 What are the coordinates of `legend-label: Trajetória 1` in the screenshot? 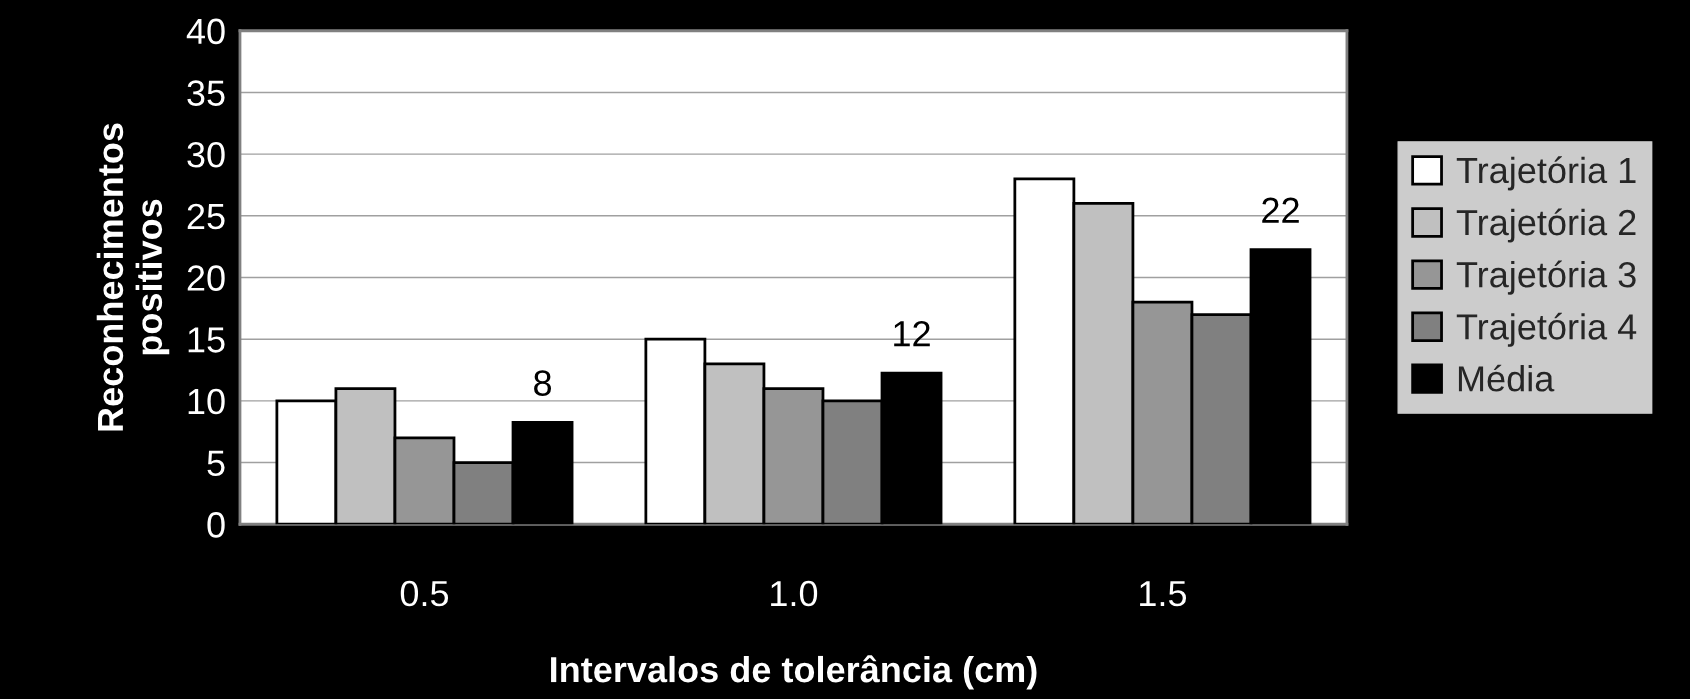 It's located at (1546, 173).